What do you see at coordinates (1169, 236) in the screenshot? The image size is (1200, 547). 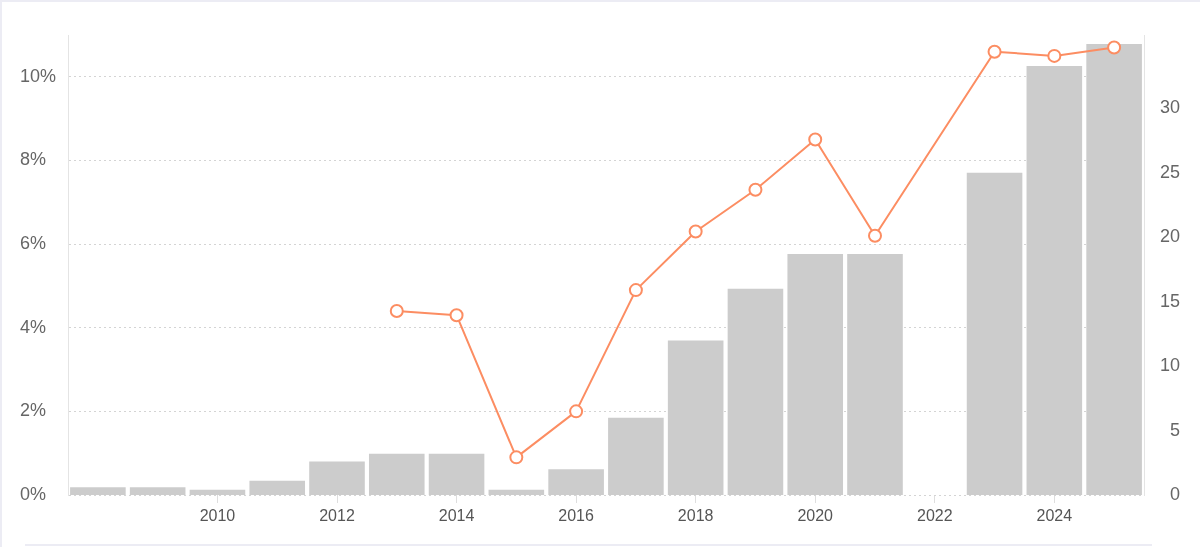 I see `y2-tick-label: 20` at bounding box center [1169, 236].